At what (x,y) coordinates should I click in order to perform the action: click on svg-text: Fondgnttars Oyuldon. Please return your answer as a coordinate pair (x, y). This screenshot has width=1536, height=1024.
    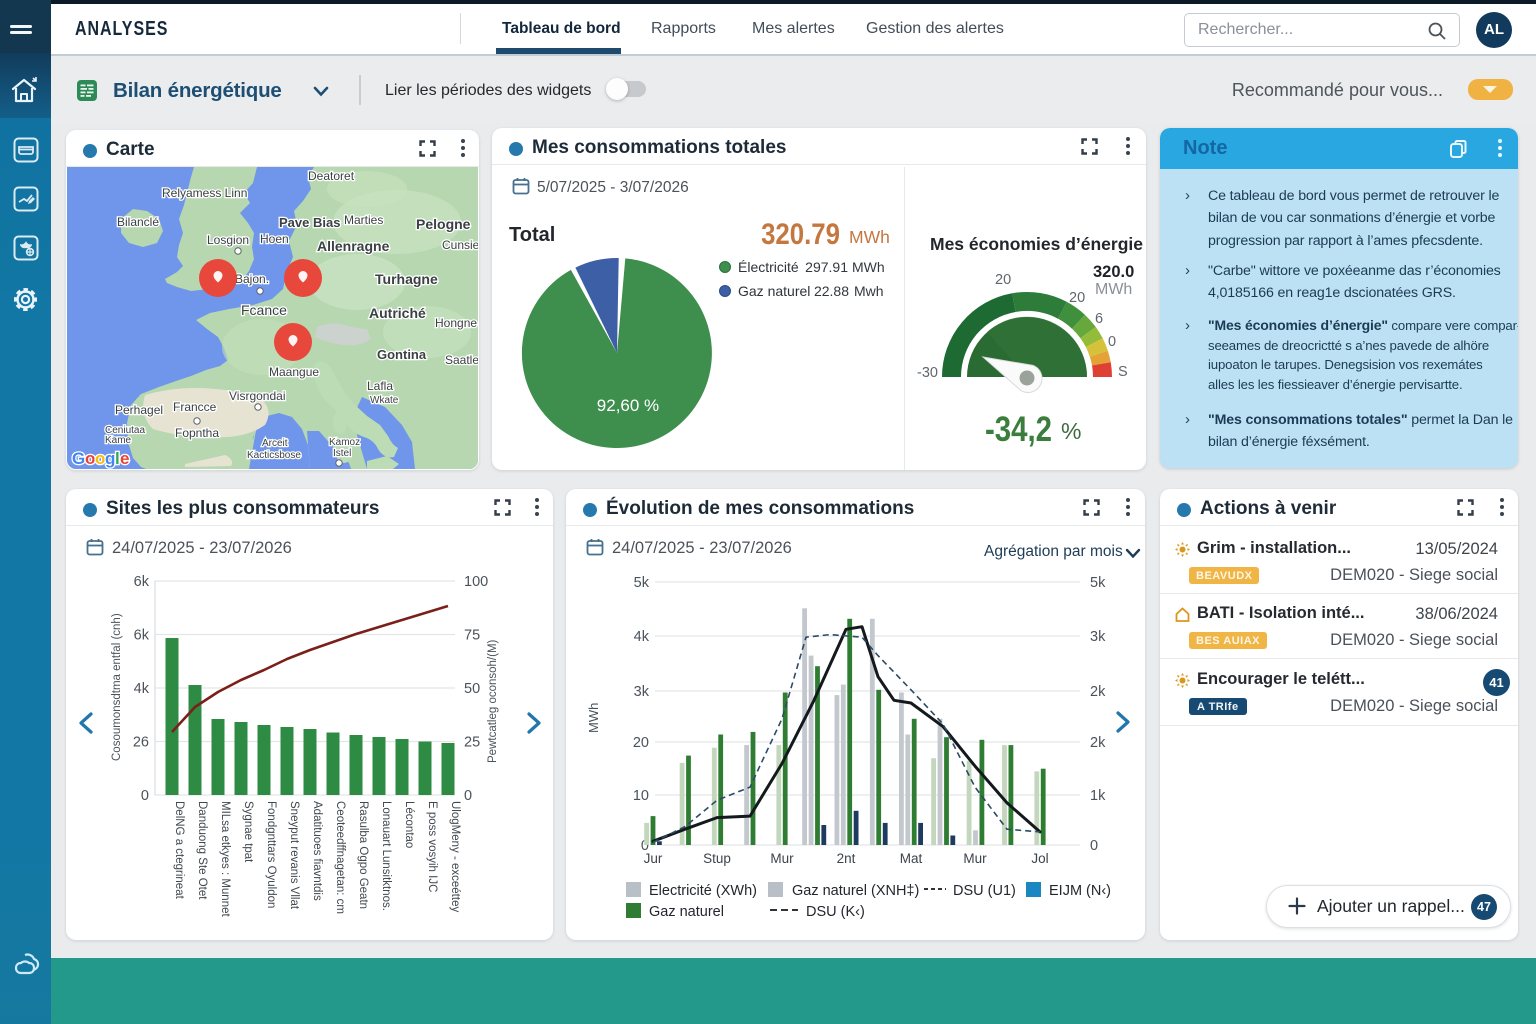
    Looking at the image, I should click on (271, 854).